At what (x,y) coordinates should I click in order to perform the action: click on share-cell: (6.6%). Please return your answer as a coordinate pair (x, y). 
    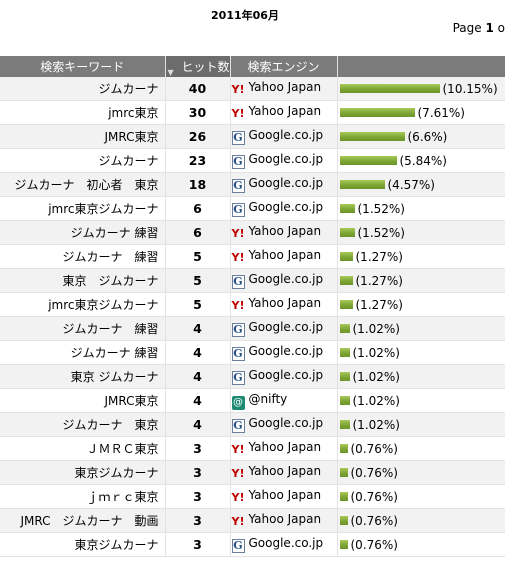
    Looking at the image, I should click on (421, 136).